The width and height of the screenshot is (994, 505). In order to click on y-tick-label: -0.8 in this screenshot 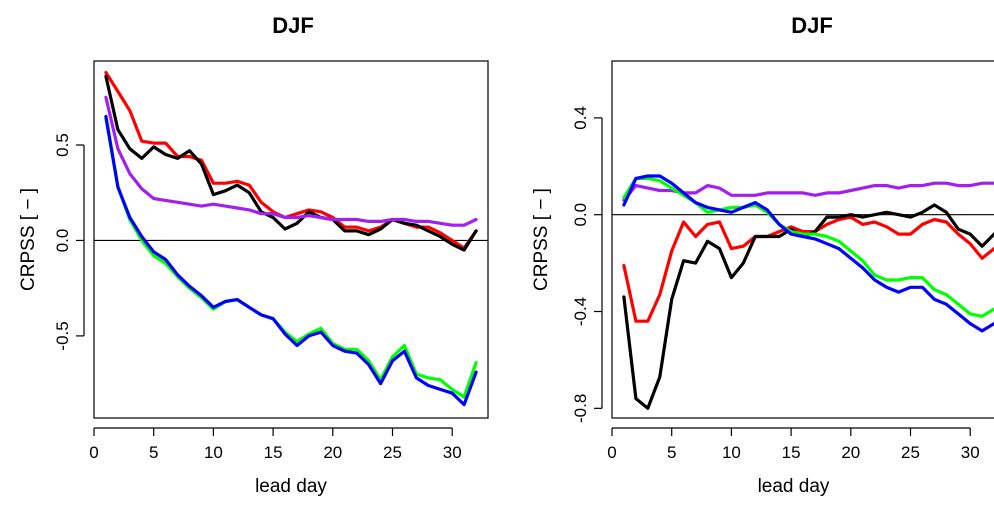, I will do `click(580, 408)`.